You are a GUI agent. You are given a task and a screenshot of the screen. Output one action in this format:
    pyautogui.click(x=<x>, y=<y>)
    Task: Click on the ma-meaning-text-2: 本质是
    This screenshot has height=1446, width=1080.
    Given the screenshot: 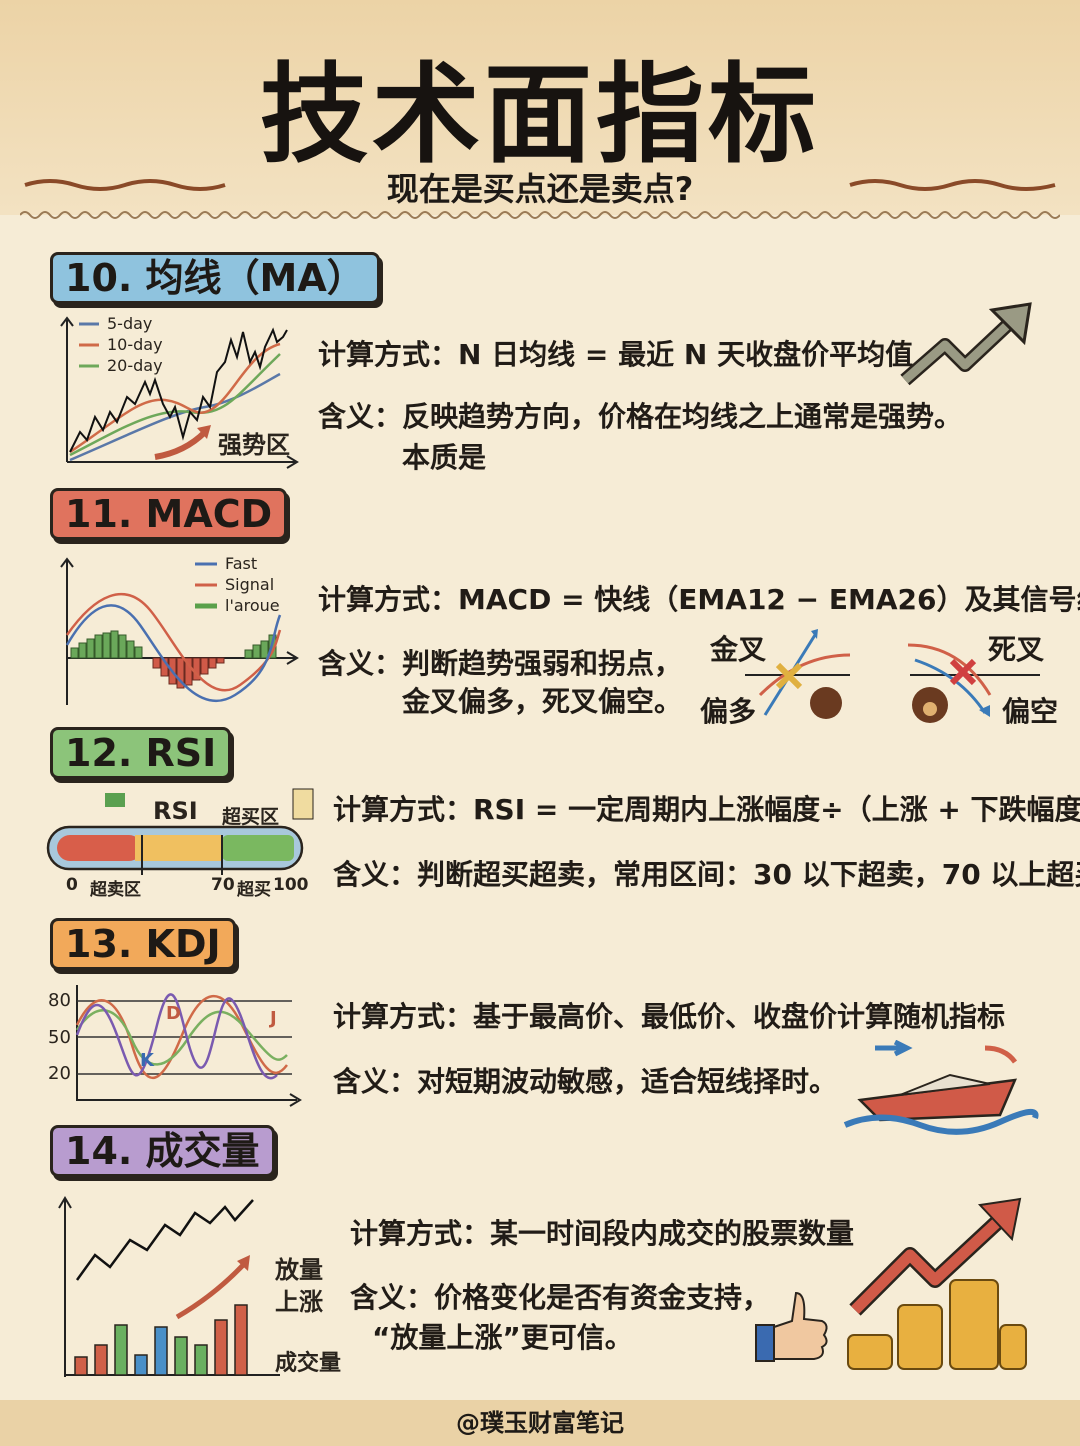 What is the action you would take?
    pyautogui.click(x=444, y=457)
    